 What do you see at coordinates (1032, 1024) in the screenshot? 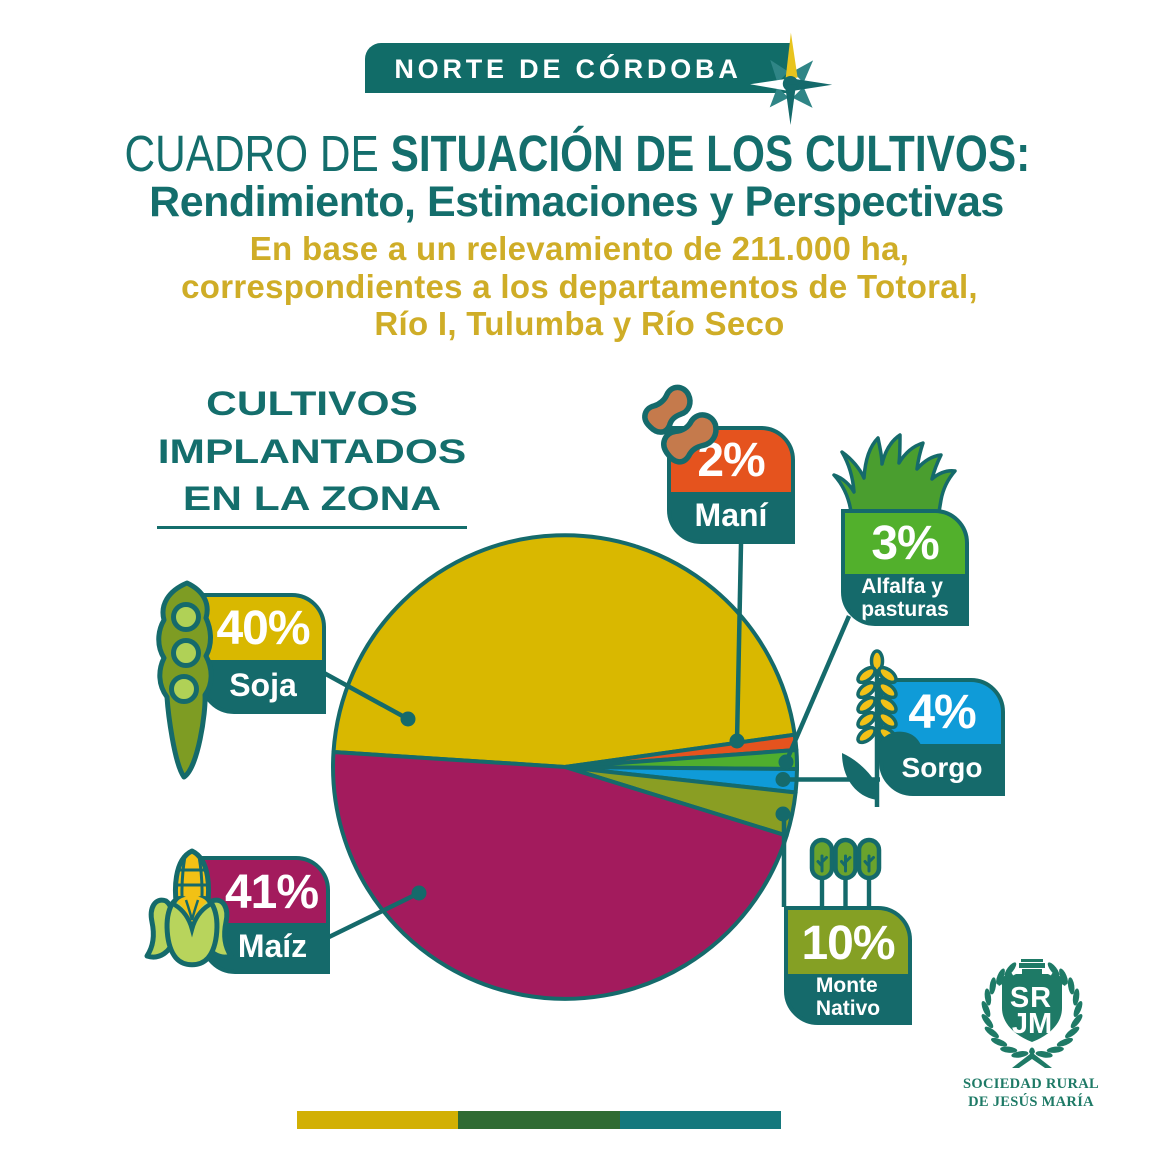
I see `svg-text: JM` at bounding box center [1032, 1024].